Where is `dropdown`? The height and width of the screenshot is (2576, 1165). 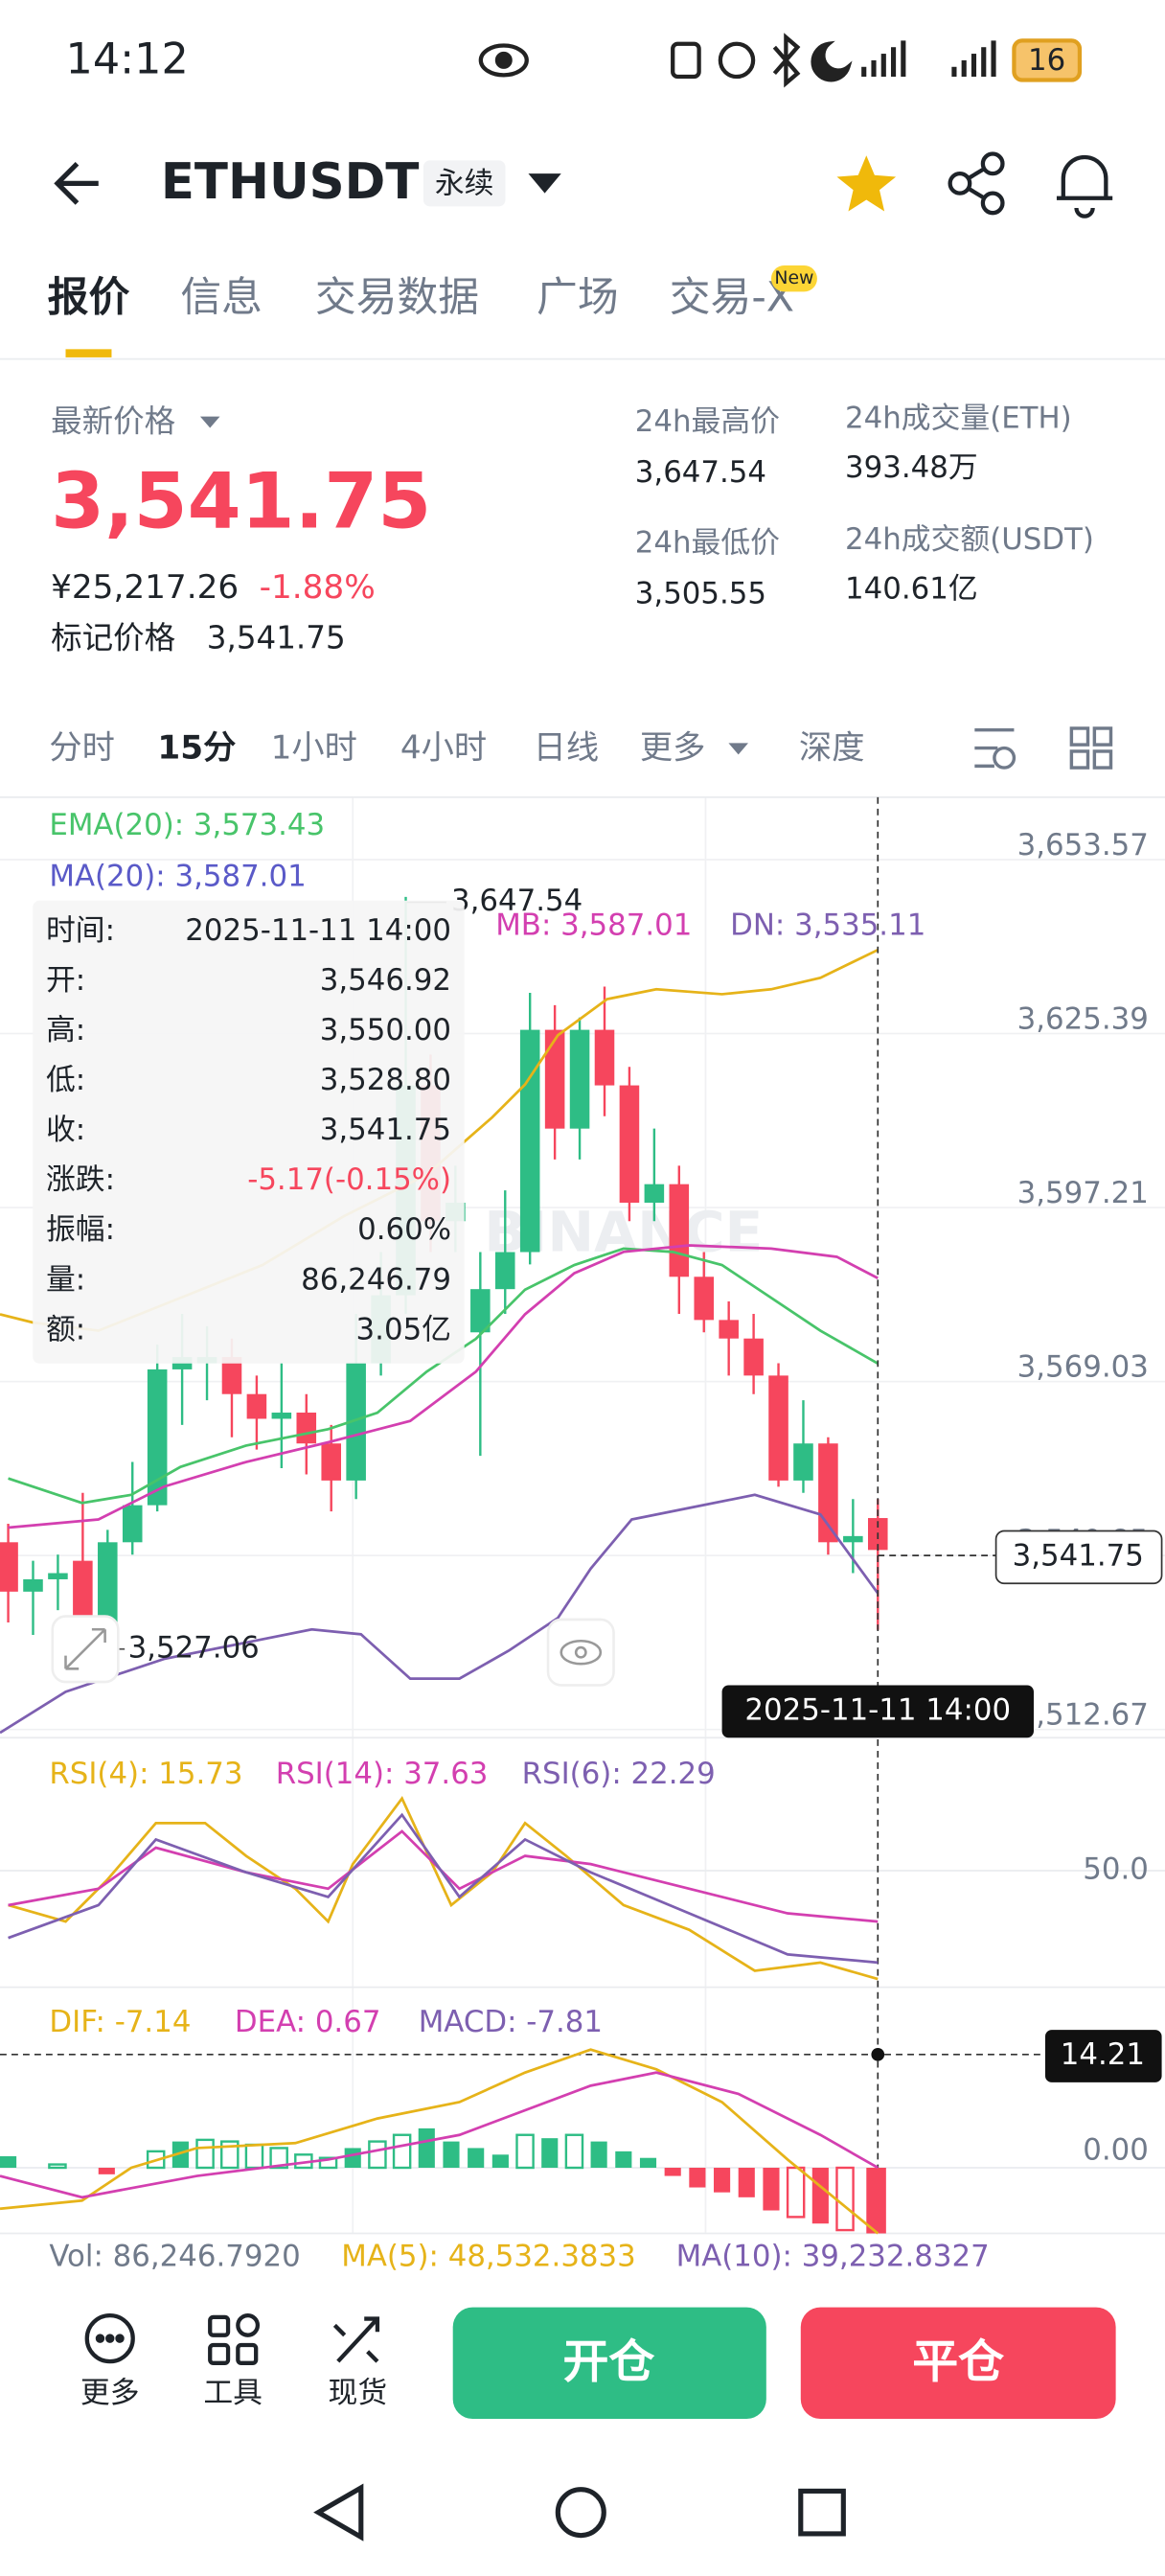 dropdown is located at coordinates (544, 183).